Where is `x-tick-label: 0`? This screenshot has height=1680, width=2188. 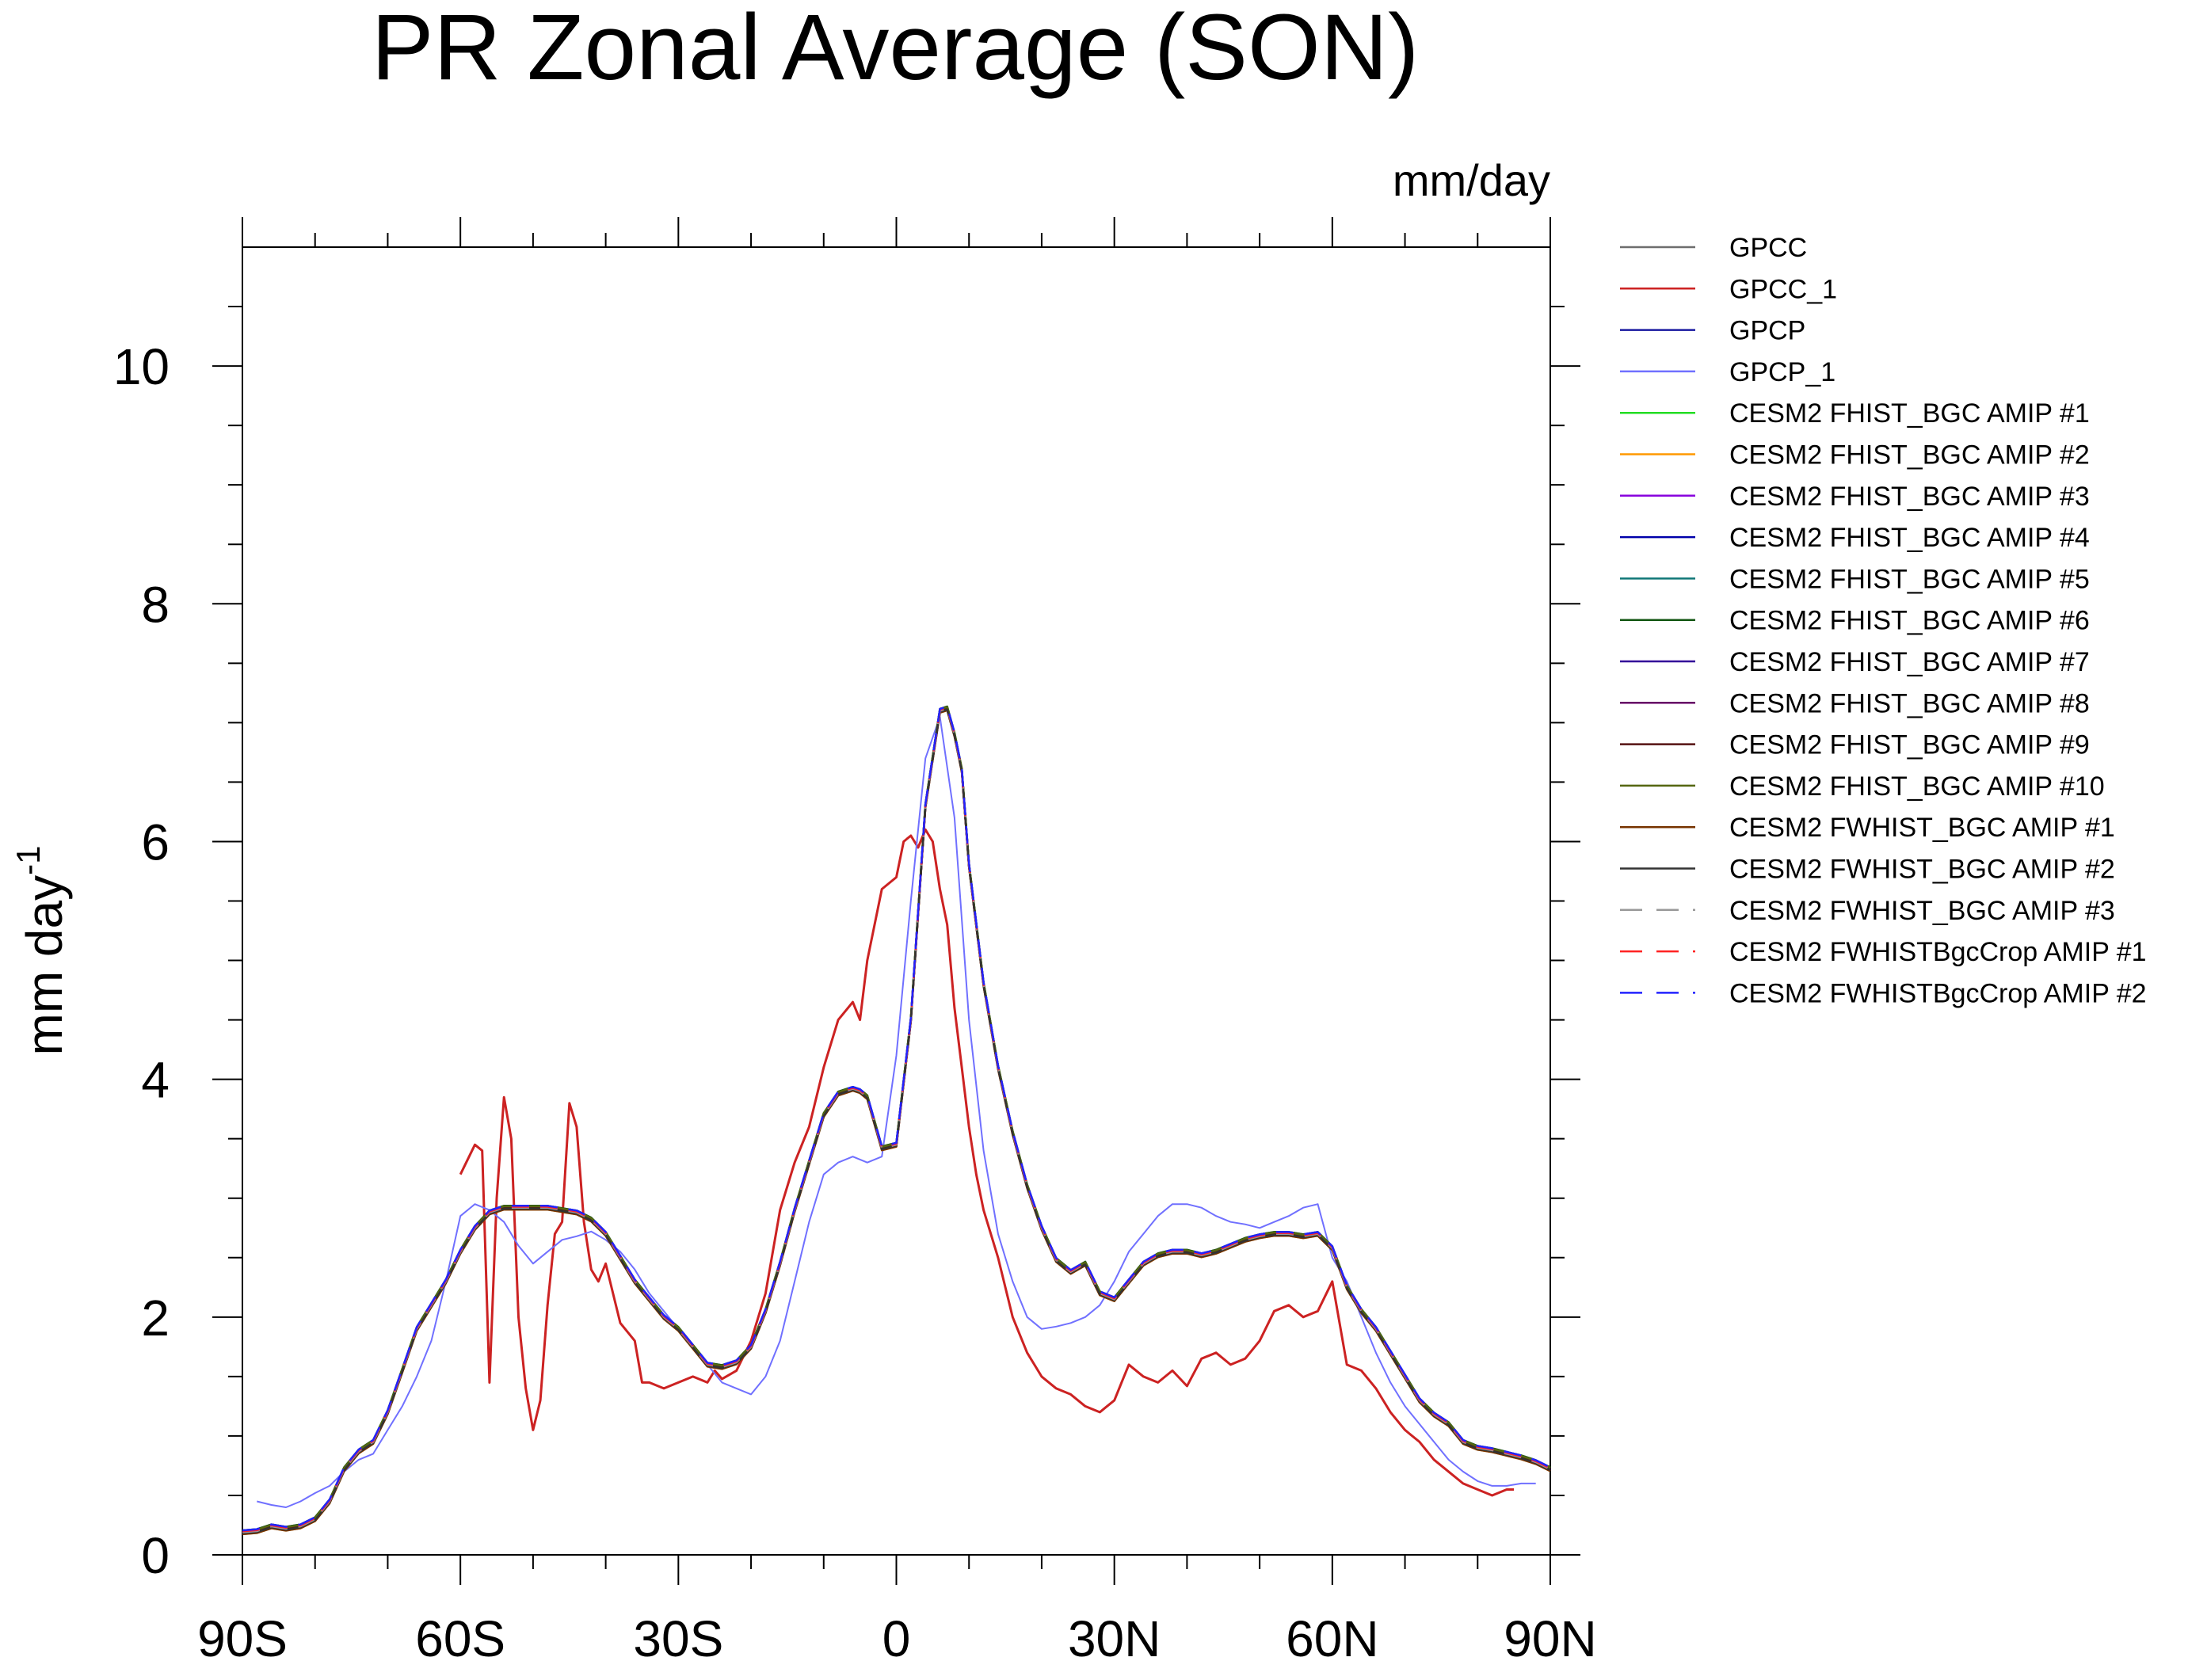 x-tick-label: 0 is located at coordinates (896, 1638).